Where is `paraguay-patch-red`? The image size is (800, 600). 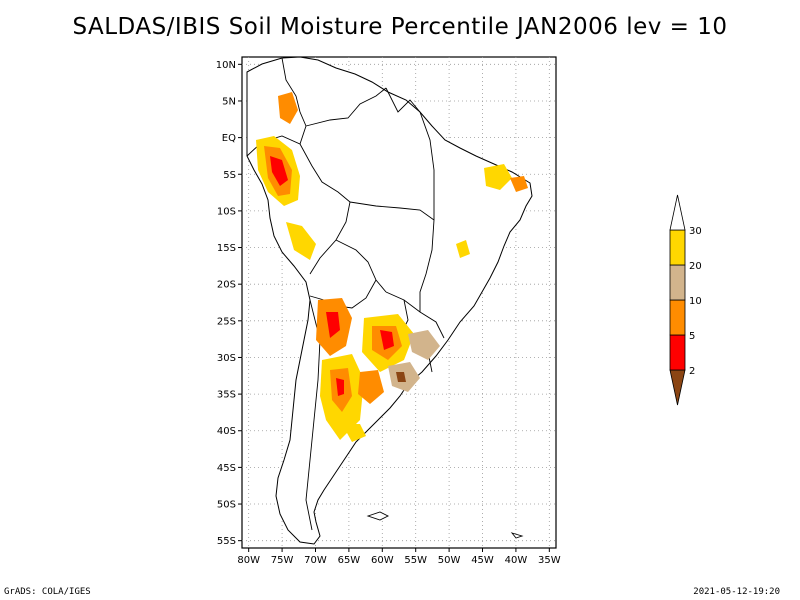 paraguay-patch-red is located at coordinates (387, 340).